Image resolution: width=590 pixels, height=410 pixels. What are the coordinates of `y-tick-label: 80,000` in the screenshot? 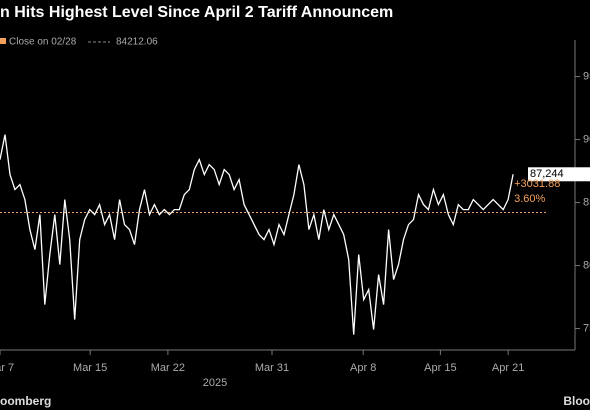 It's located at (586, 265).